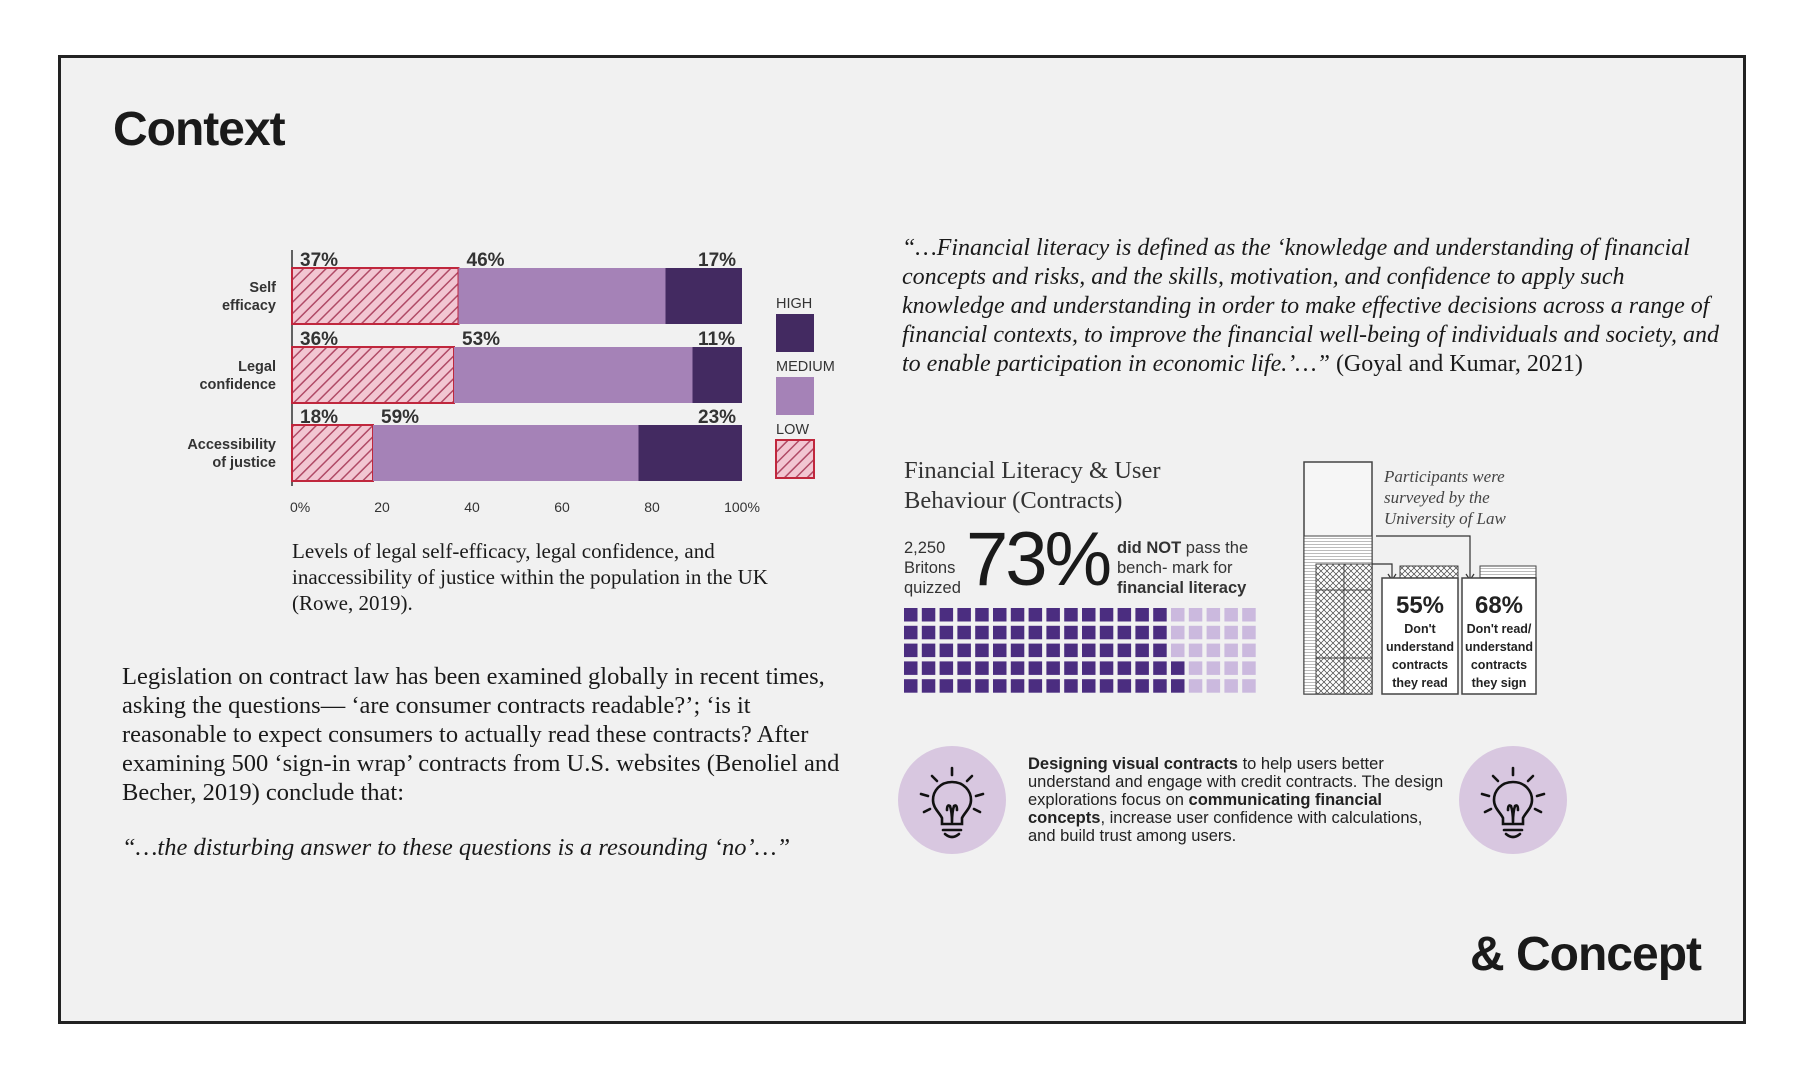 This screenshot has width=1802, height=1080. I want to click on stat2-line4: they sign, so click(1499, 683).